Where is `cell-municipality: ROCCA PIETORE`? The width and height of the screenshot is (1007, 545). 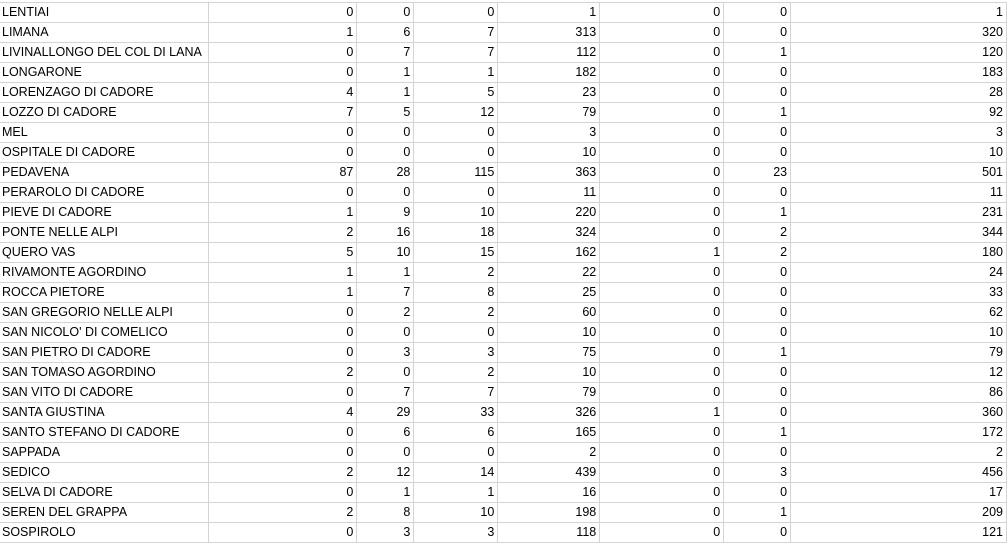 cell-municipality: ROCCA PIETORE is located at coordinates (105, 292).